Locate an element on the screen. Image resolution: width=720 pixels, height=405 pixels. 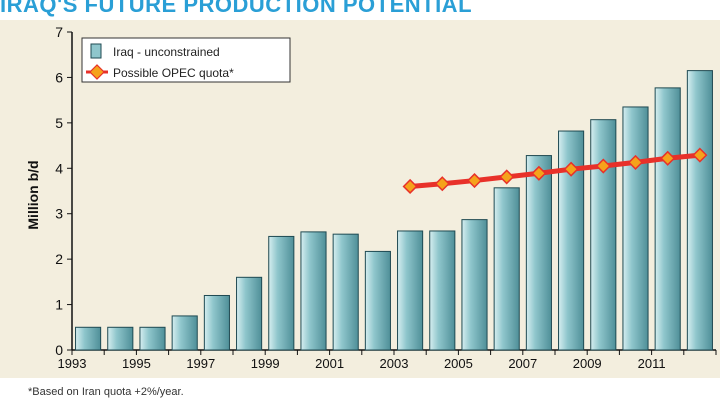
x-tick-label: 2005 is located at coordinates (458, 363).